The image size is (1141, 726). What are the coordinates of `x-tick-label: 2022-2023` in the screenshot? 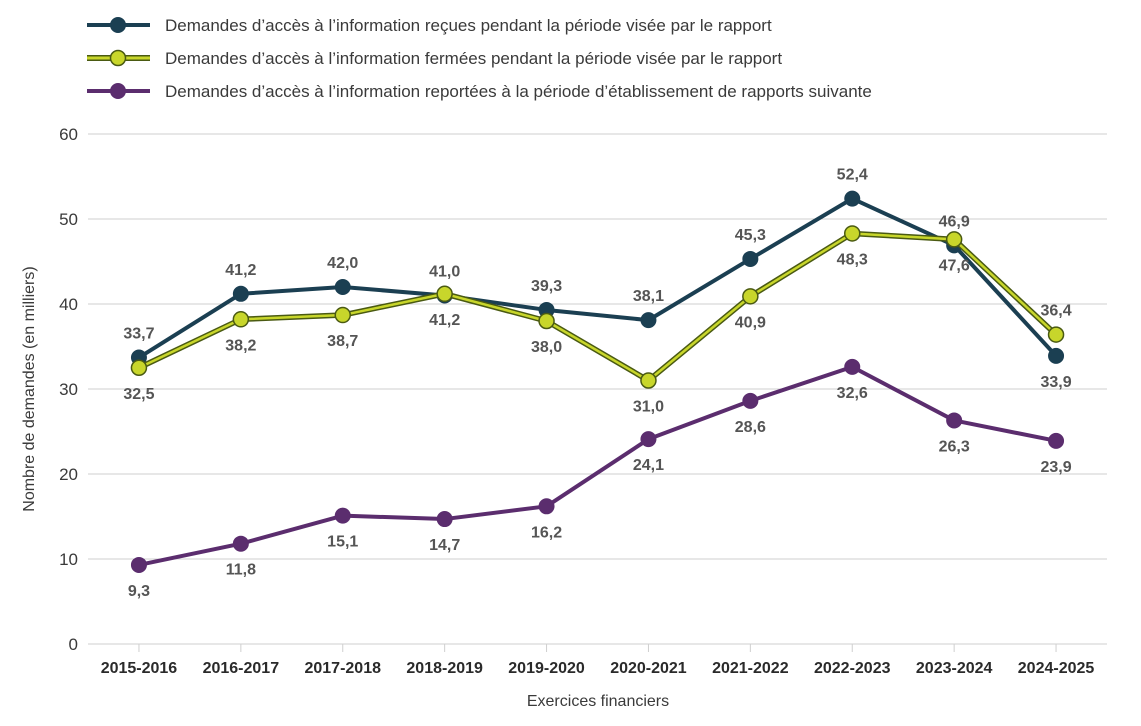 It's located at (852, 668).